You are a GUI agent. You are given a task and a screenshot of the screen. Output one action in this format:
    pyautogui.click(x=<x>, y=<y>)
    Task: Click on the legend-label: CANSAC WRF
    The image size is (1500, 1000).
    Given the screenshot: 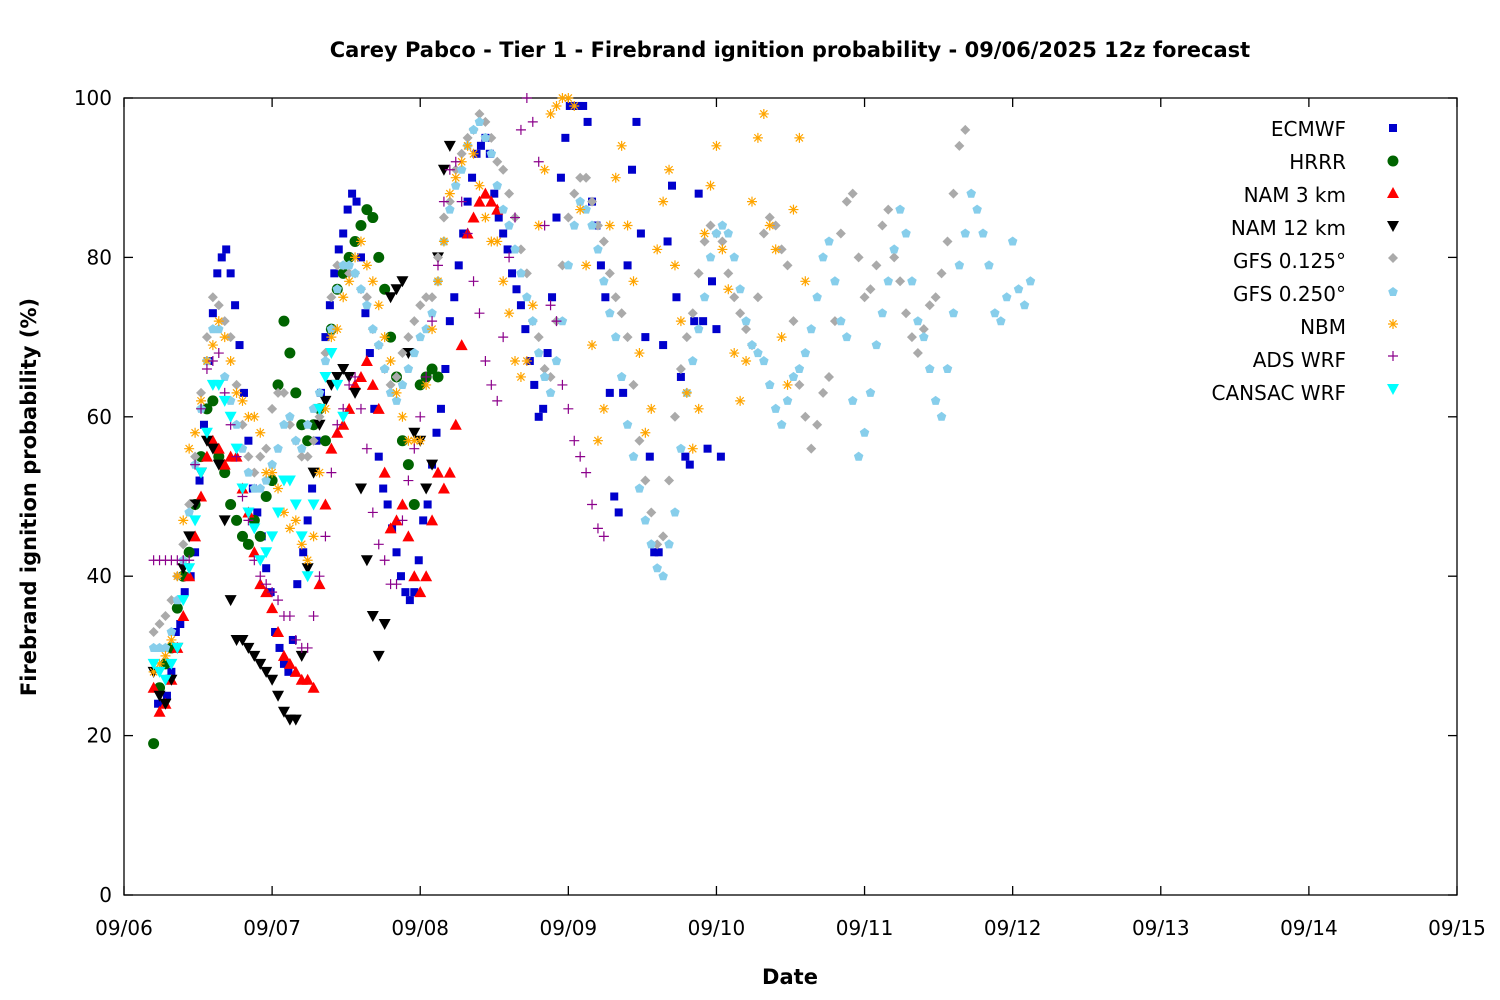 What is the action you would take?
    pyautogui.click(x=1278, y=393)
    